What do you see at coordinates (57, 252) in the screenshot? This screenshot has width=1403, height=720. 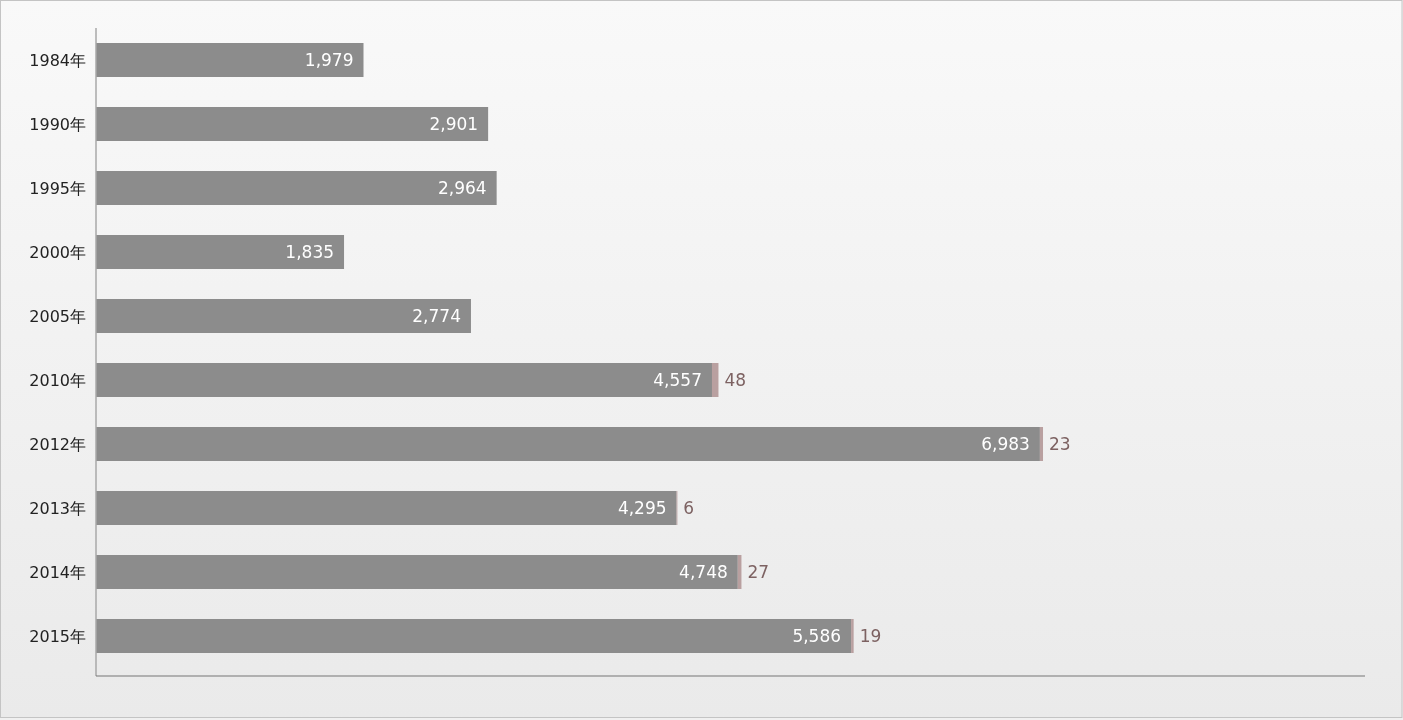 I see `category-label: 2000年` at bounding box center [57, 252].